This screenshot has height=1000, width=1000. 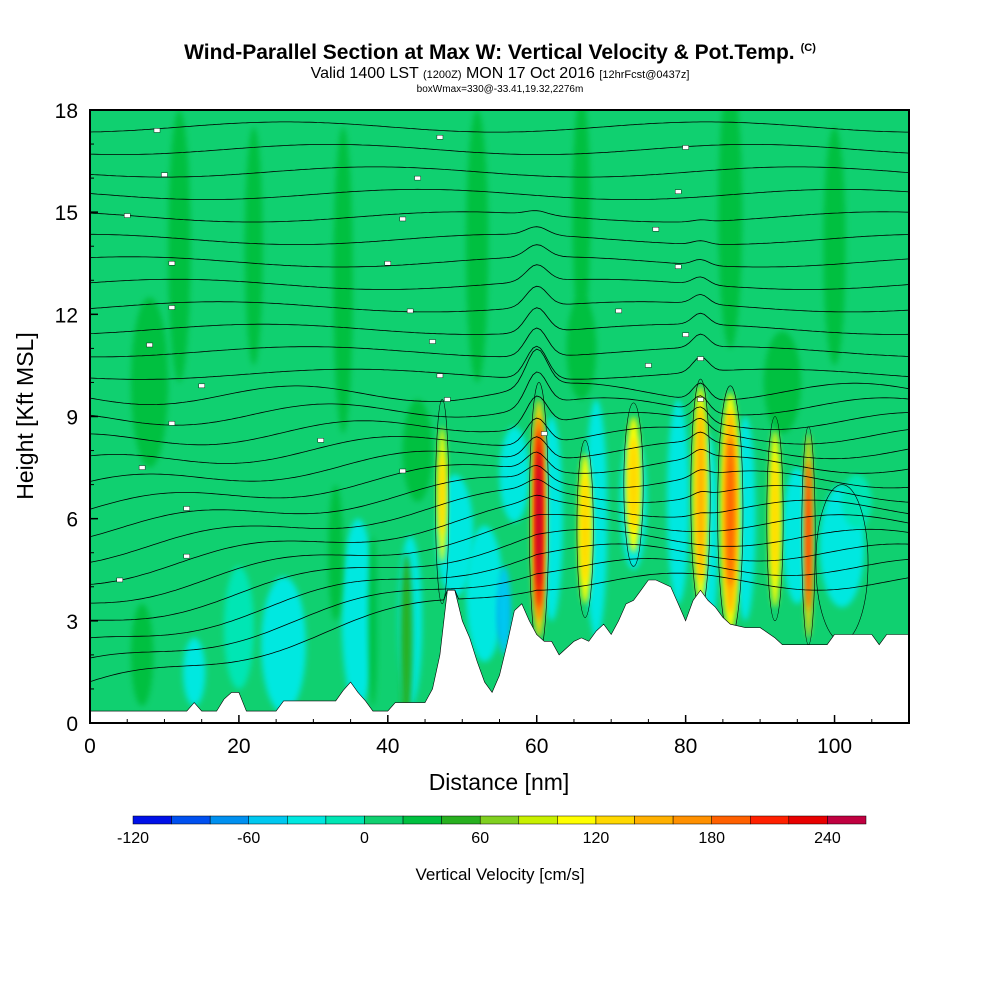 What do you see at coordinates (530, 73) in the screenshot?
I see `valid-date: MON 17 Oct 2016` at bounding box center [530, 73].